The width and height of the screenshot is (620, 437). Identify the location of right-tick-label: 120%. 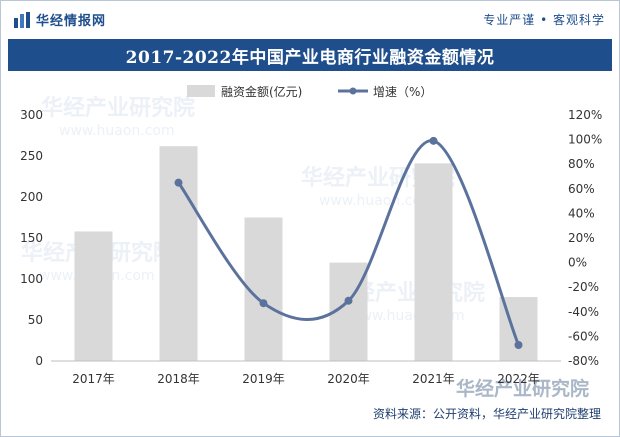
(585, 115).